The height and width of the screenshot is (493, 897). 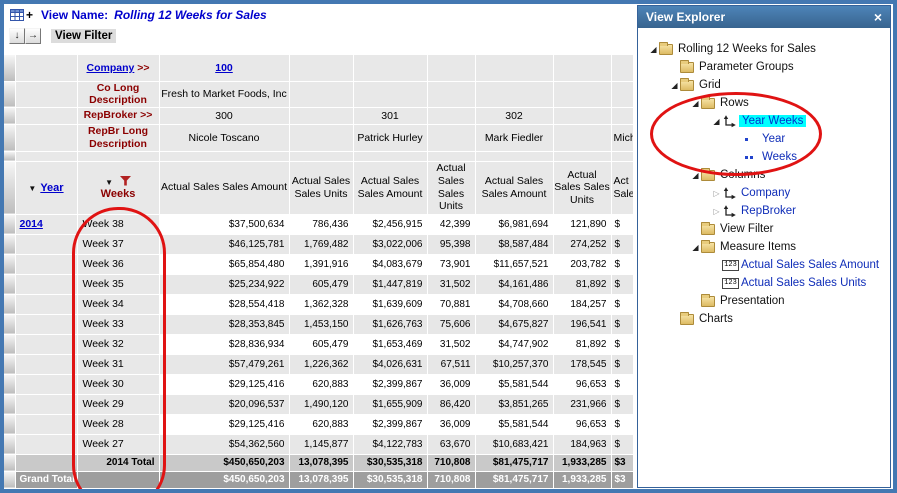 What do you see at coordinates (118, 94) in the screenshot?
I see `co-long-label-cell: Co Long Description` at bounding box center [118, 94].